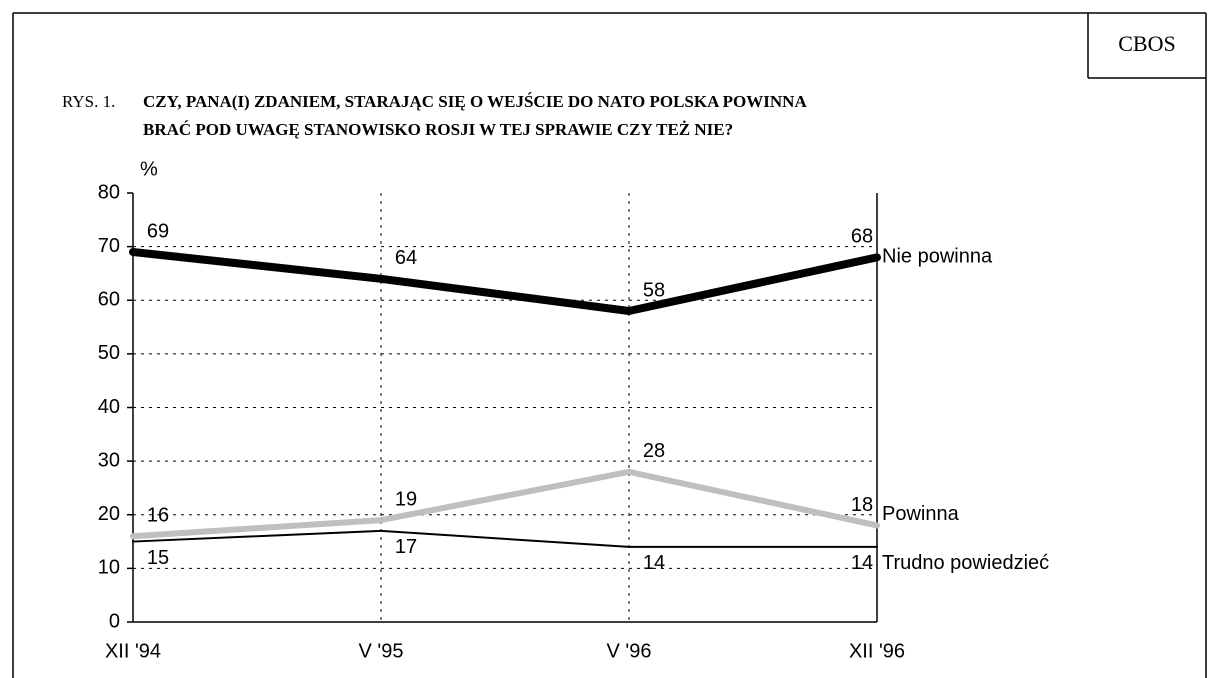 Image resolution: width=1208 pixels, height=678 pixels. I want to click on data-label: 68, so click(862, 237).